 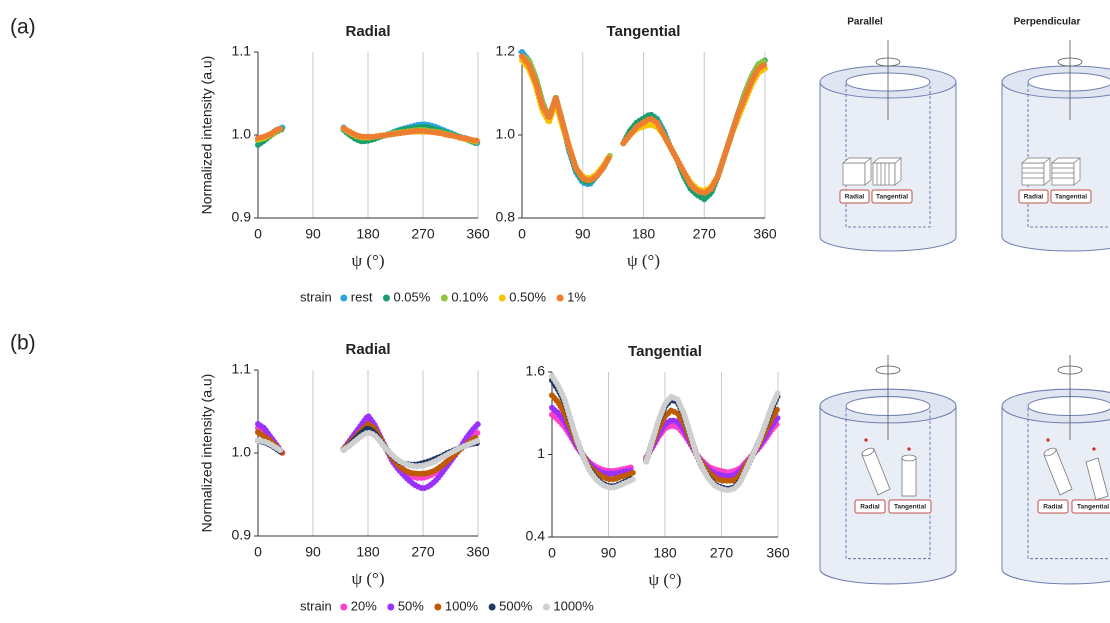 What do you see at coordinates (506, 51) in the screenshot?
I see `y-tick-label: 1.2` at bounding box center [506, 51].